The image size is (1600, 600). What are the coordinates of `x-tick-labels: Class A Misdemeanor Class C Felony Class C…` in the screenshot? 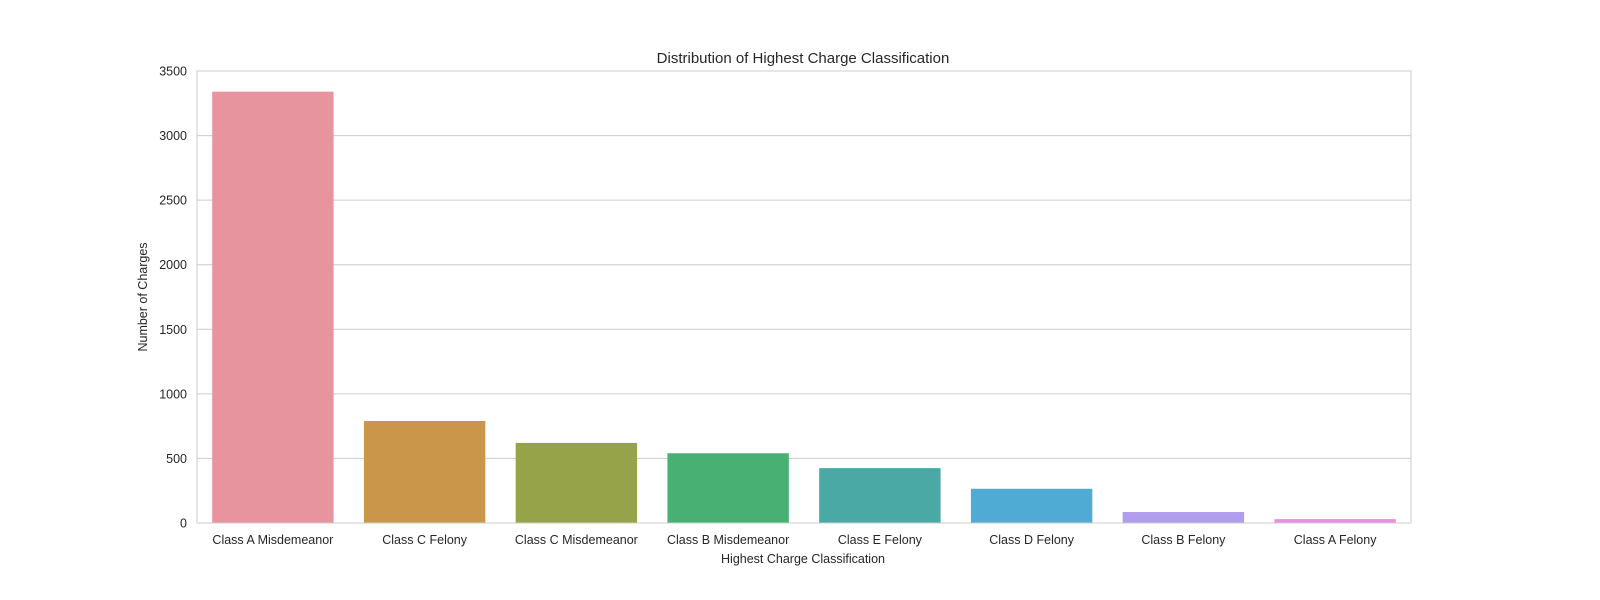 It's located at (794, 540).